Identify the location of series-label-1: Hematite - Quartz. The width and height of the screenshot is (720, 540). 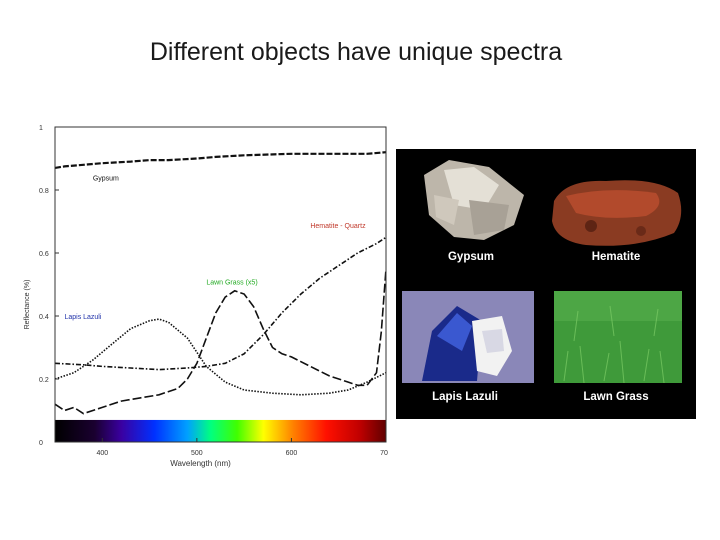
(338, 226).